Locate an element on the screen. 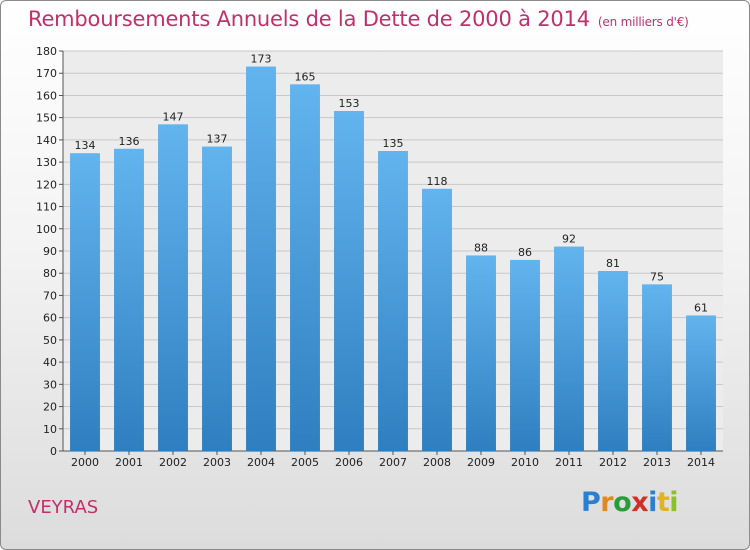  x-tick-label: 2003 is located at coordinates (217, 462).